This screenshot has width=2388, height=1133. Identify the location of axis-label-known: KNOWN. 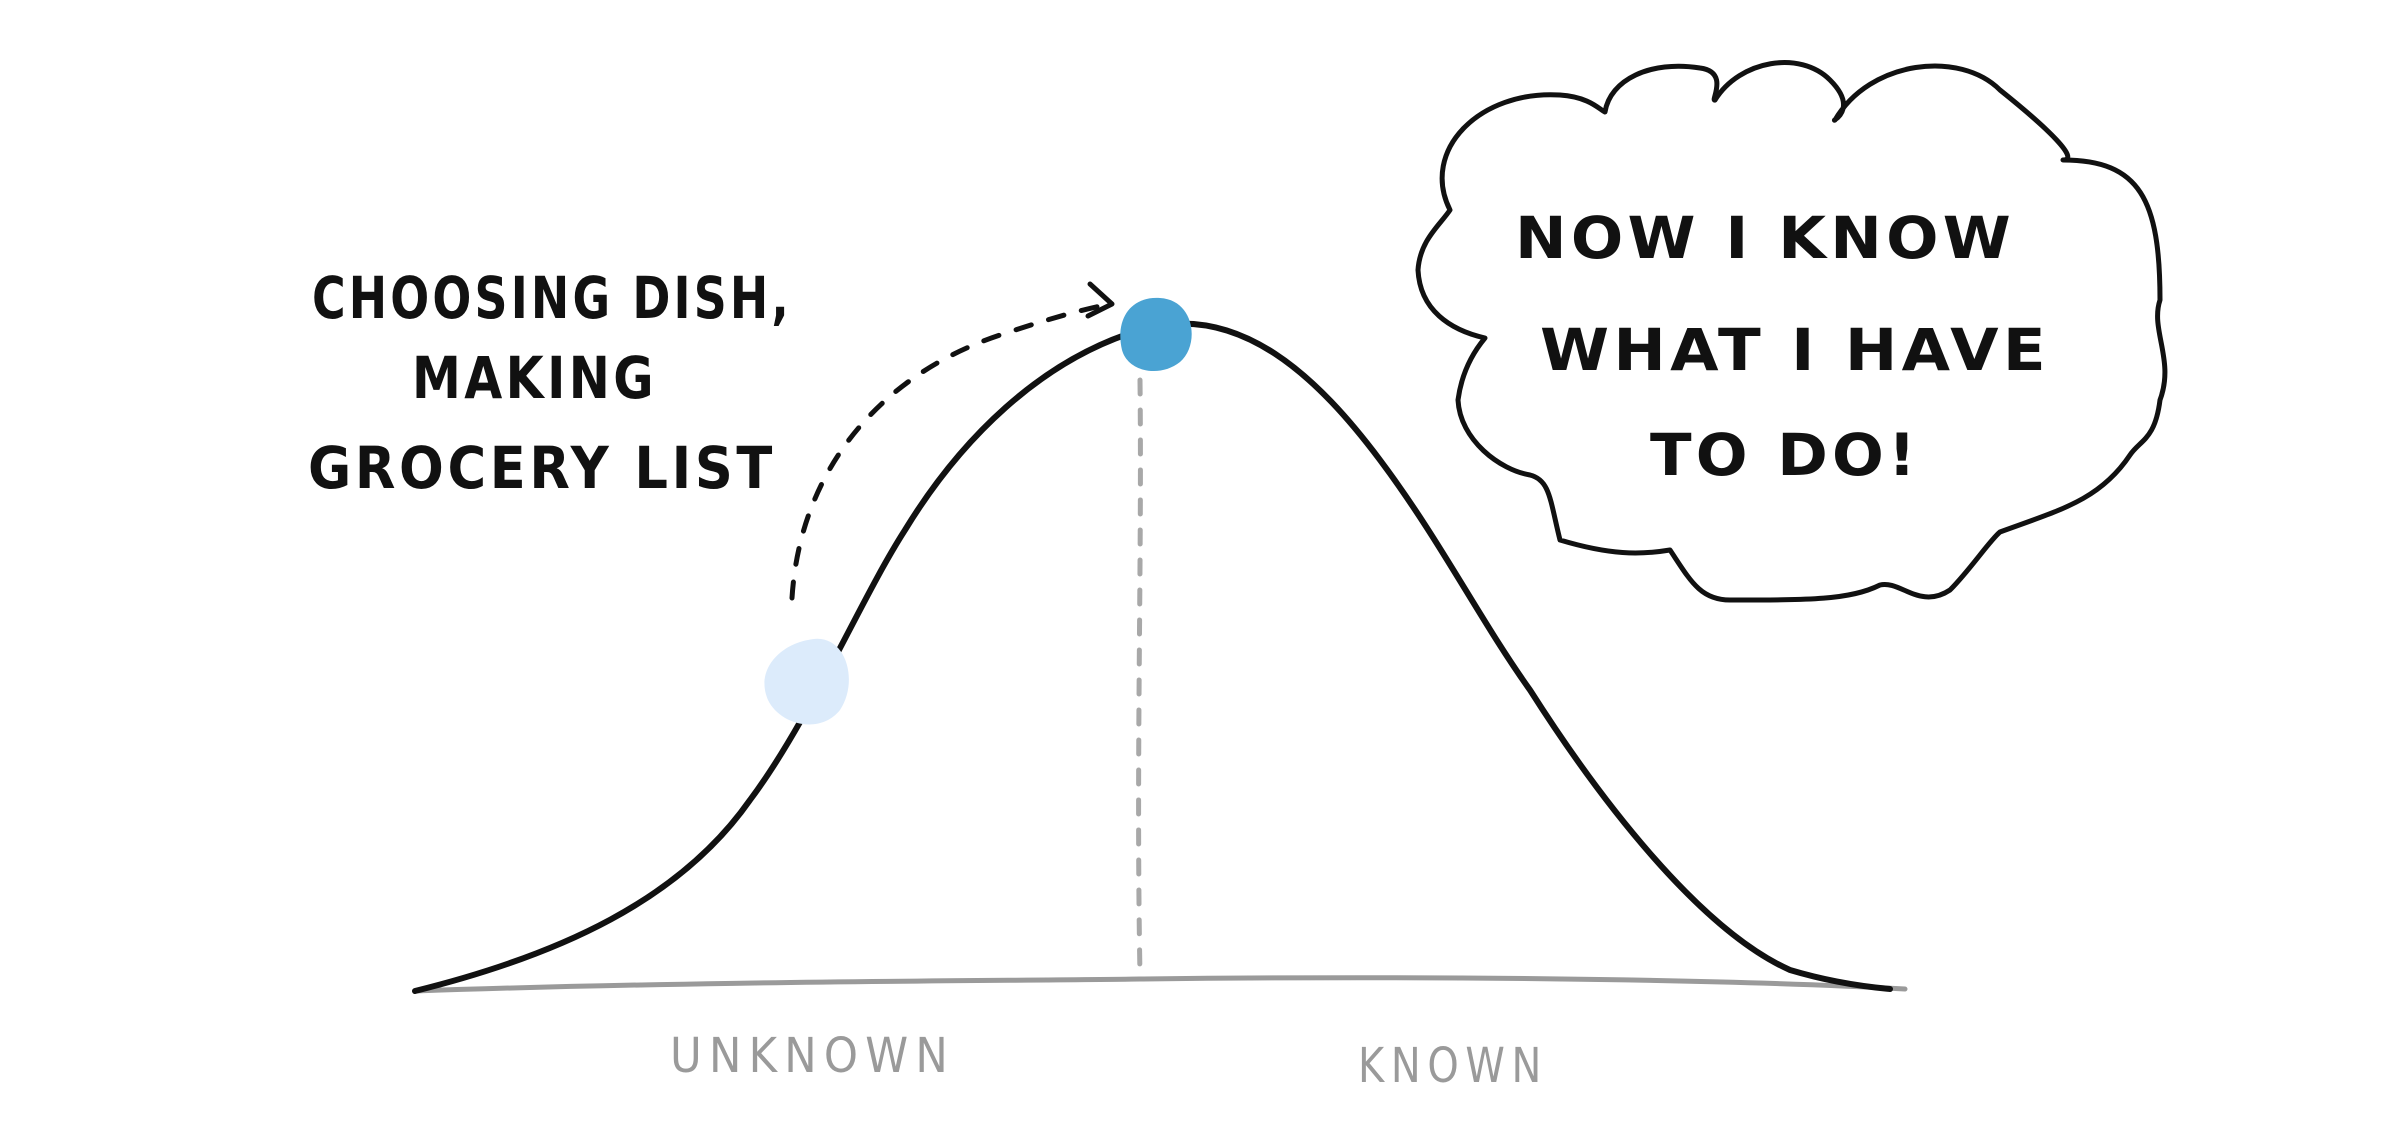
(1453, 1066).